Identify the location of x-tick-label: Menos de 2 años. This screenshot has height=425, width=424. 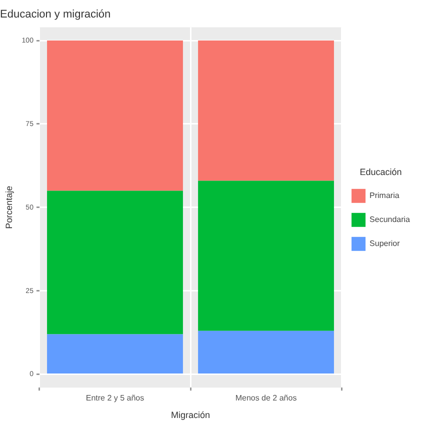
(266, 398).